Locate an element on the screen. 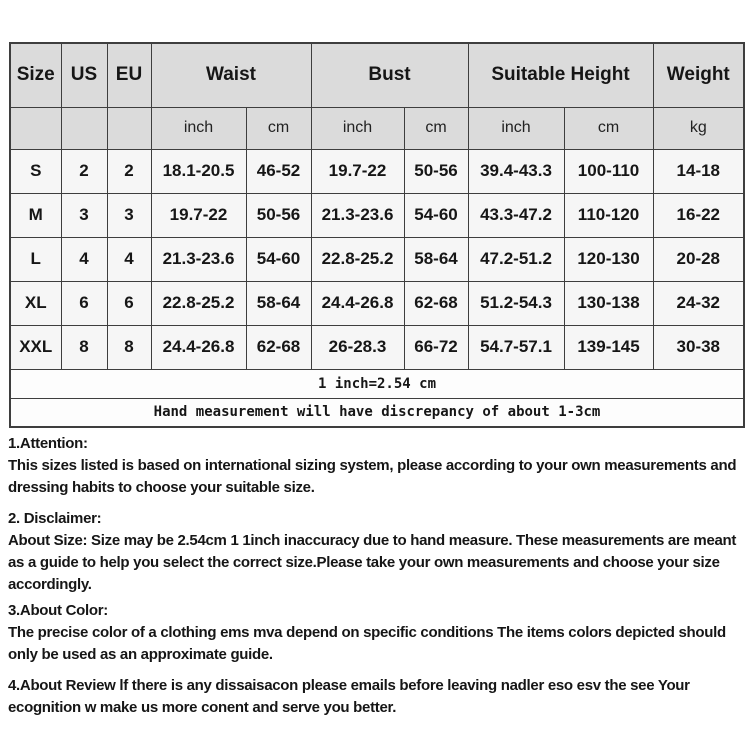  cell-height-cm: 120-130 is located at coordinates (608, 259).